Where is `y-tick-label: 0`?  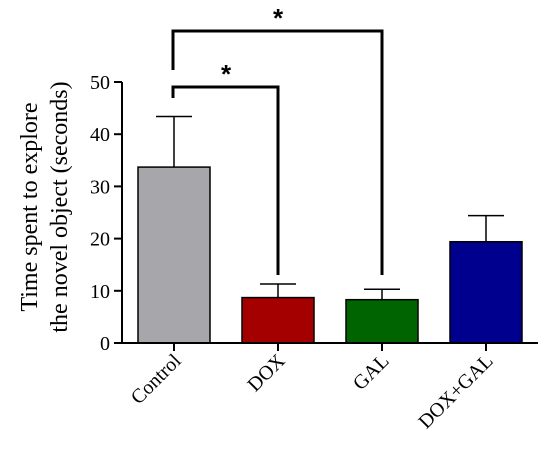 y-tick-label: 0 is located at coordinates (105, 344).